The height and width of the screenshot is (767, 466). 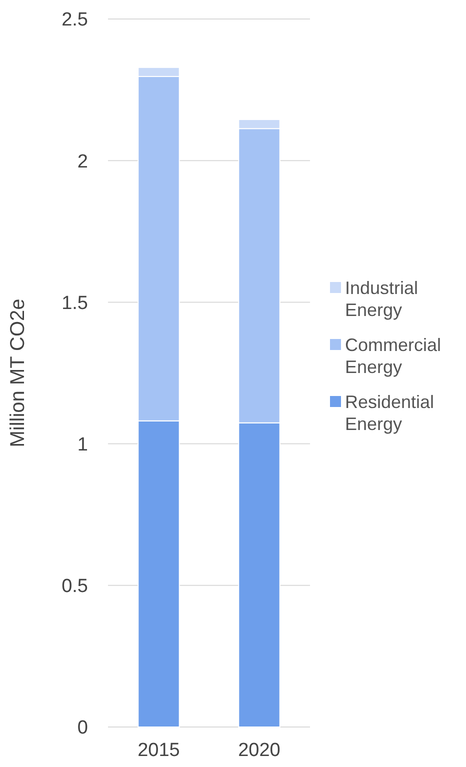 I want to click on y-tick-label: 2, so click(x=82, y=161).